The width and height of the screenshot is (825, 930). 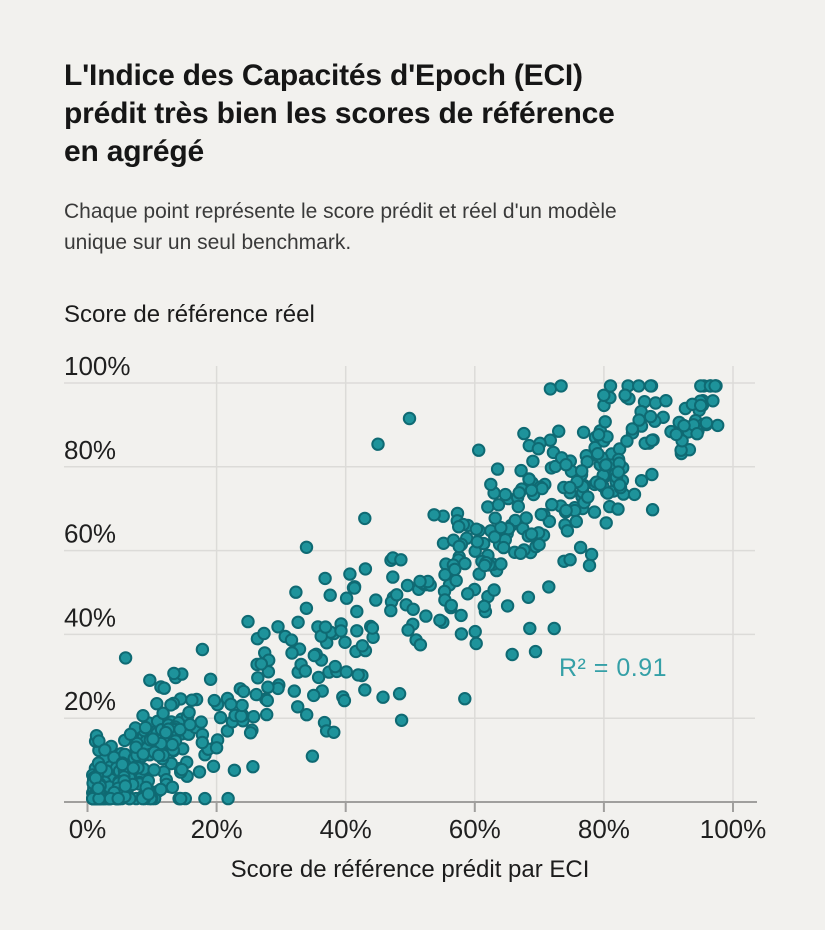 I want to click on y-tick-label: 100%, so click(x=97, y=366).